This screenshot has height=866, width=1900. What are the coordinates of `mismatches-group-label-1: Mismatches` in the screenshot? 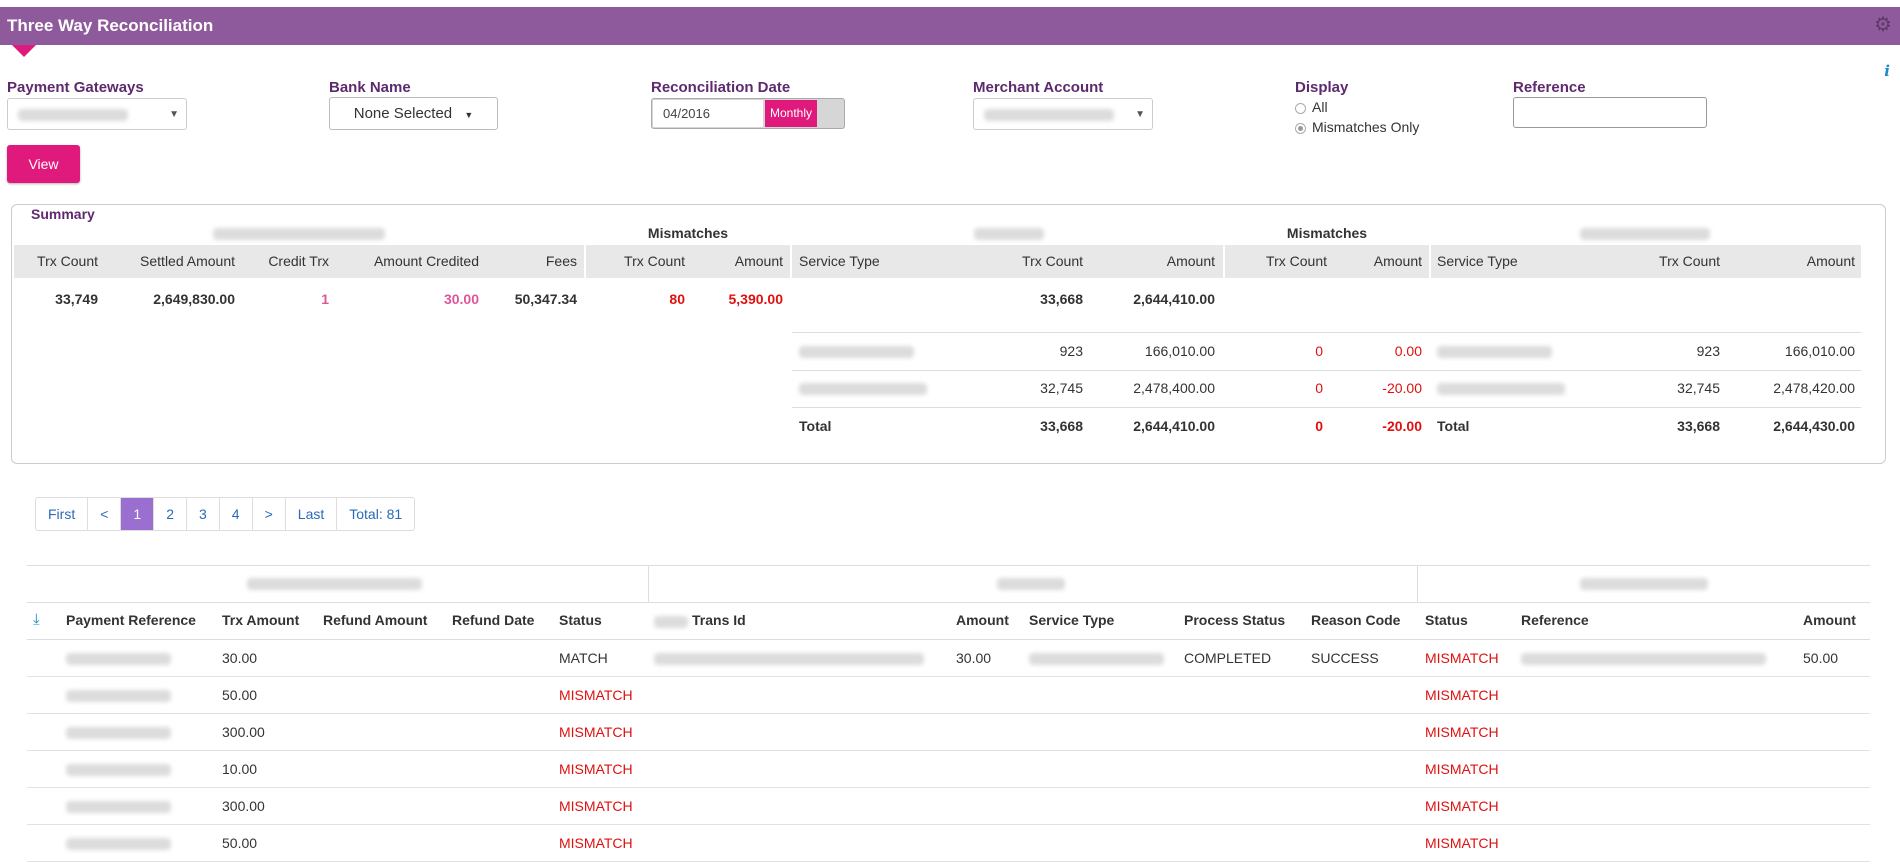 It's located at (688, 233).